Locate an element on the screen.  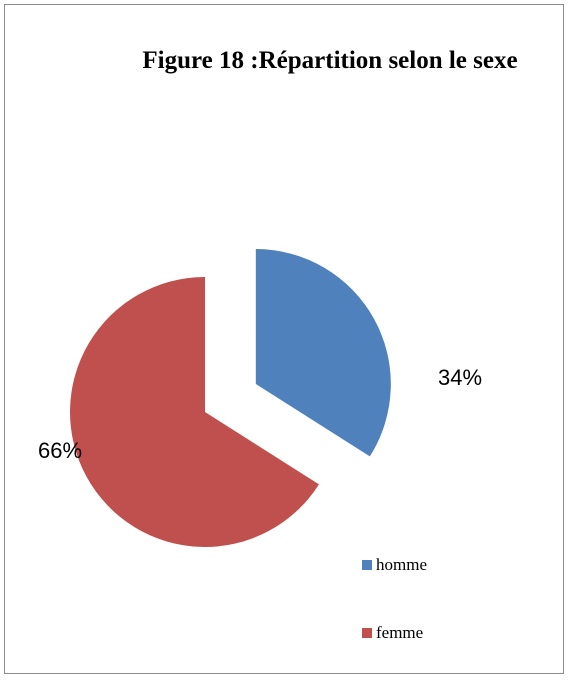
legend-item-femme: femme is located at coordinates (394, 633).